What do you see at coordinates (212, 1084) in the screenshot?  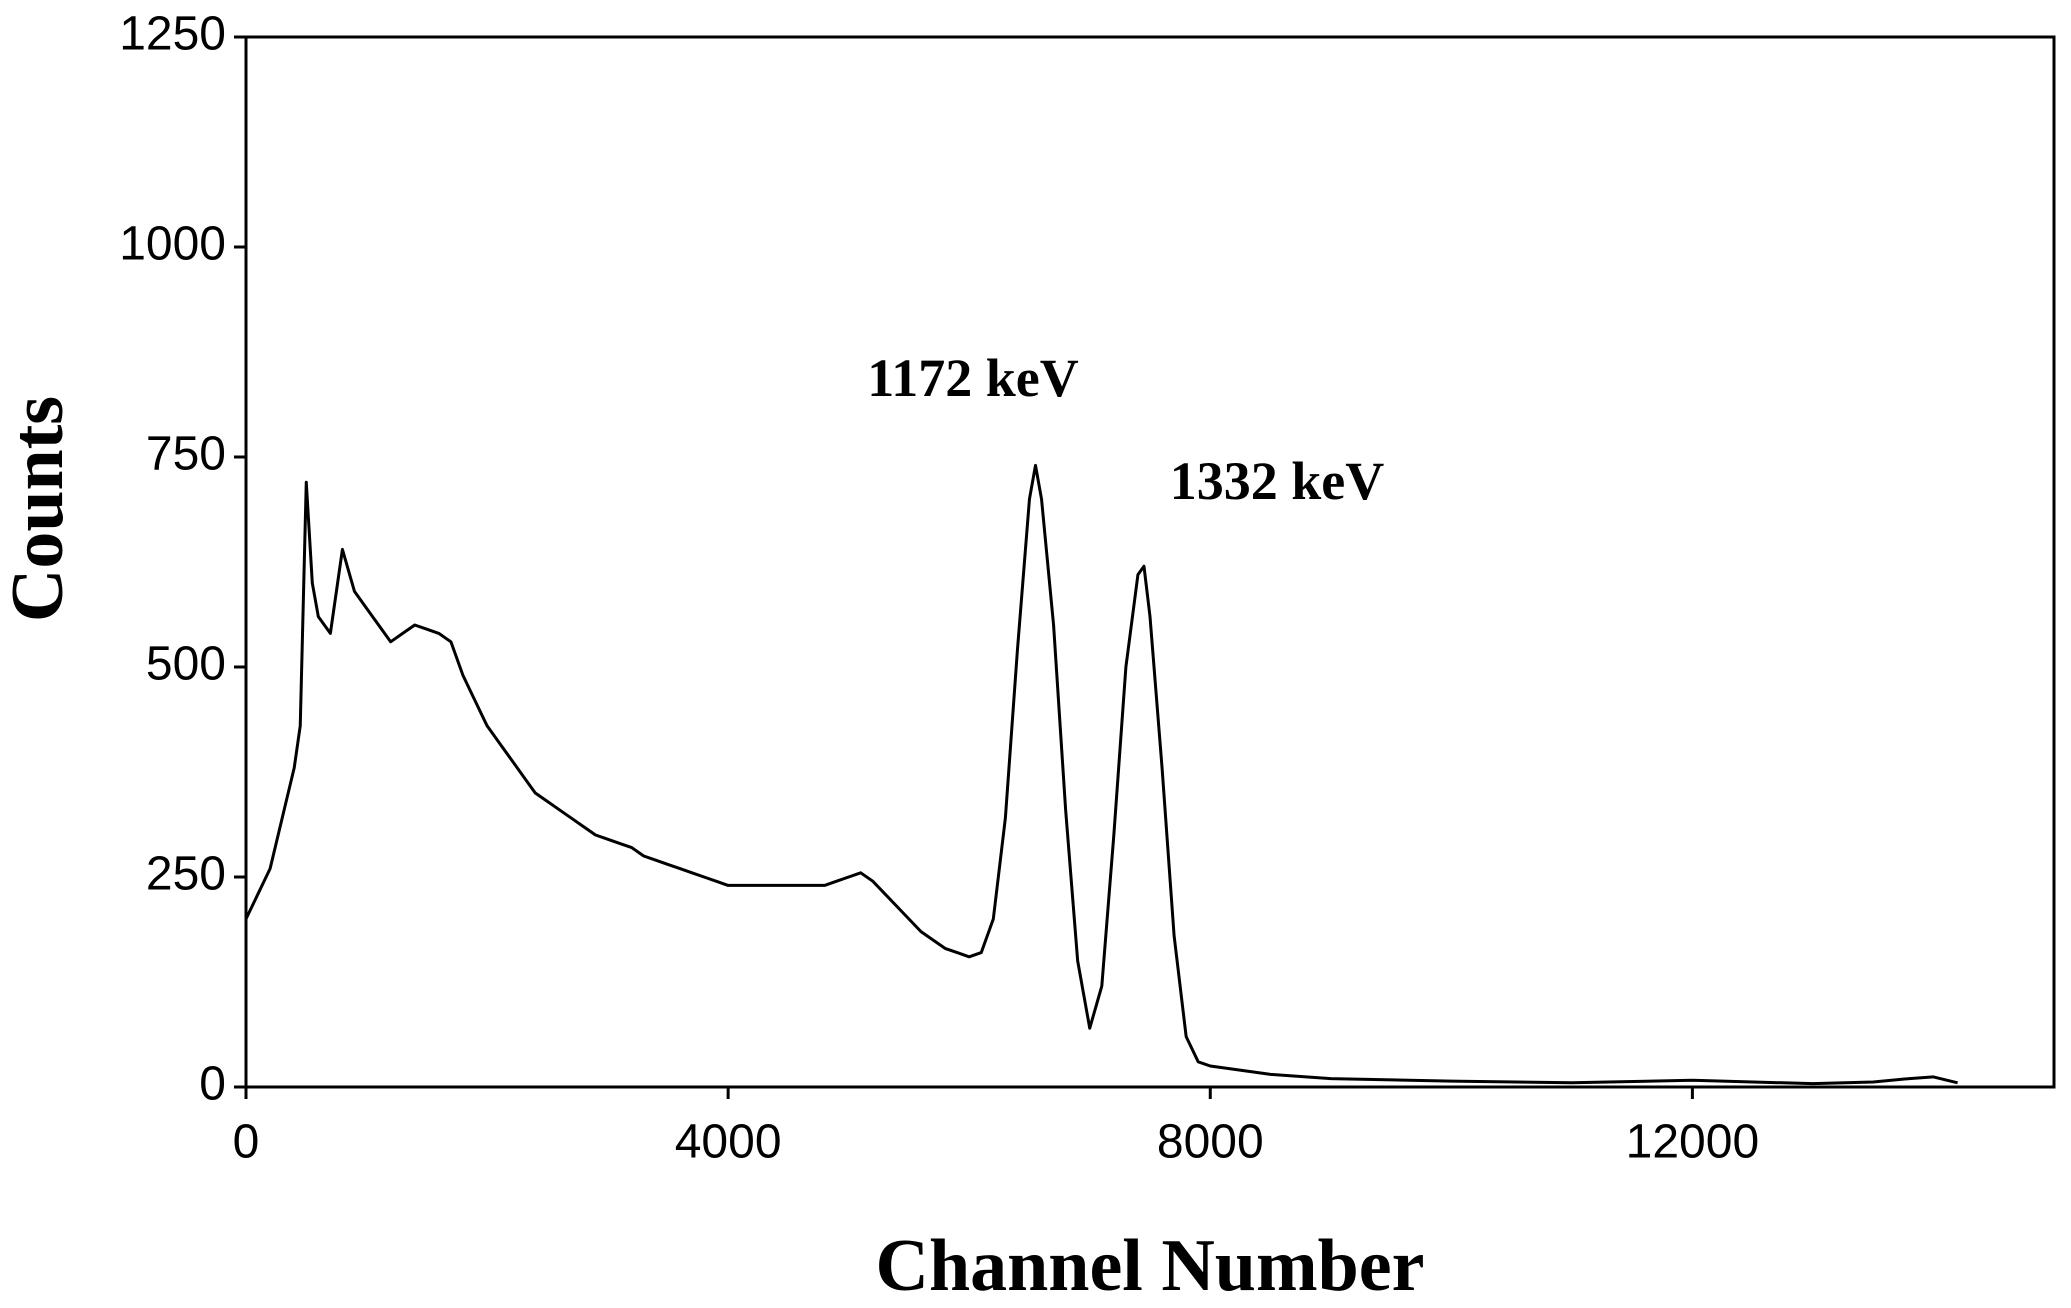 I see `y-tick-label: 0` at bounding box center [212, 1084].